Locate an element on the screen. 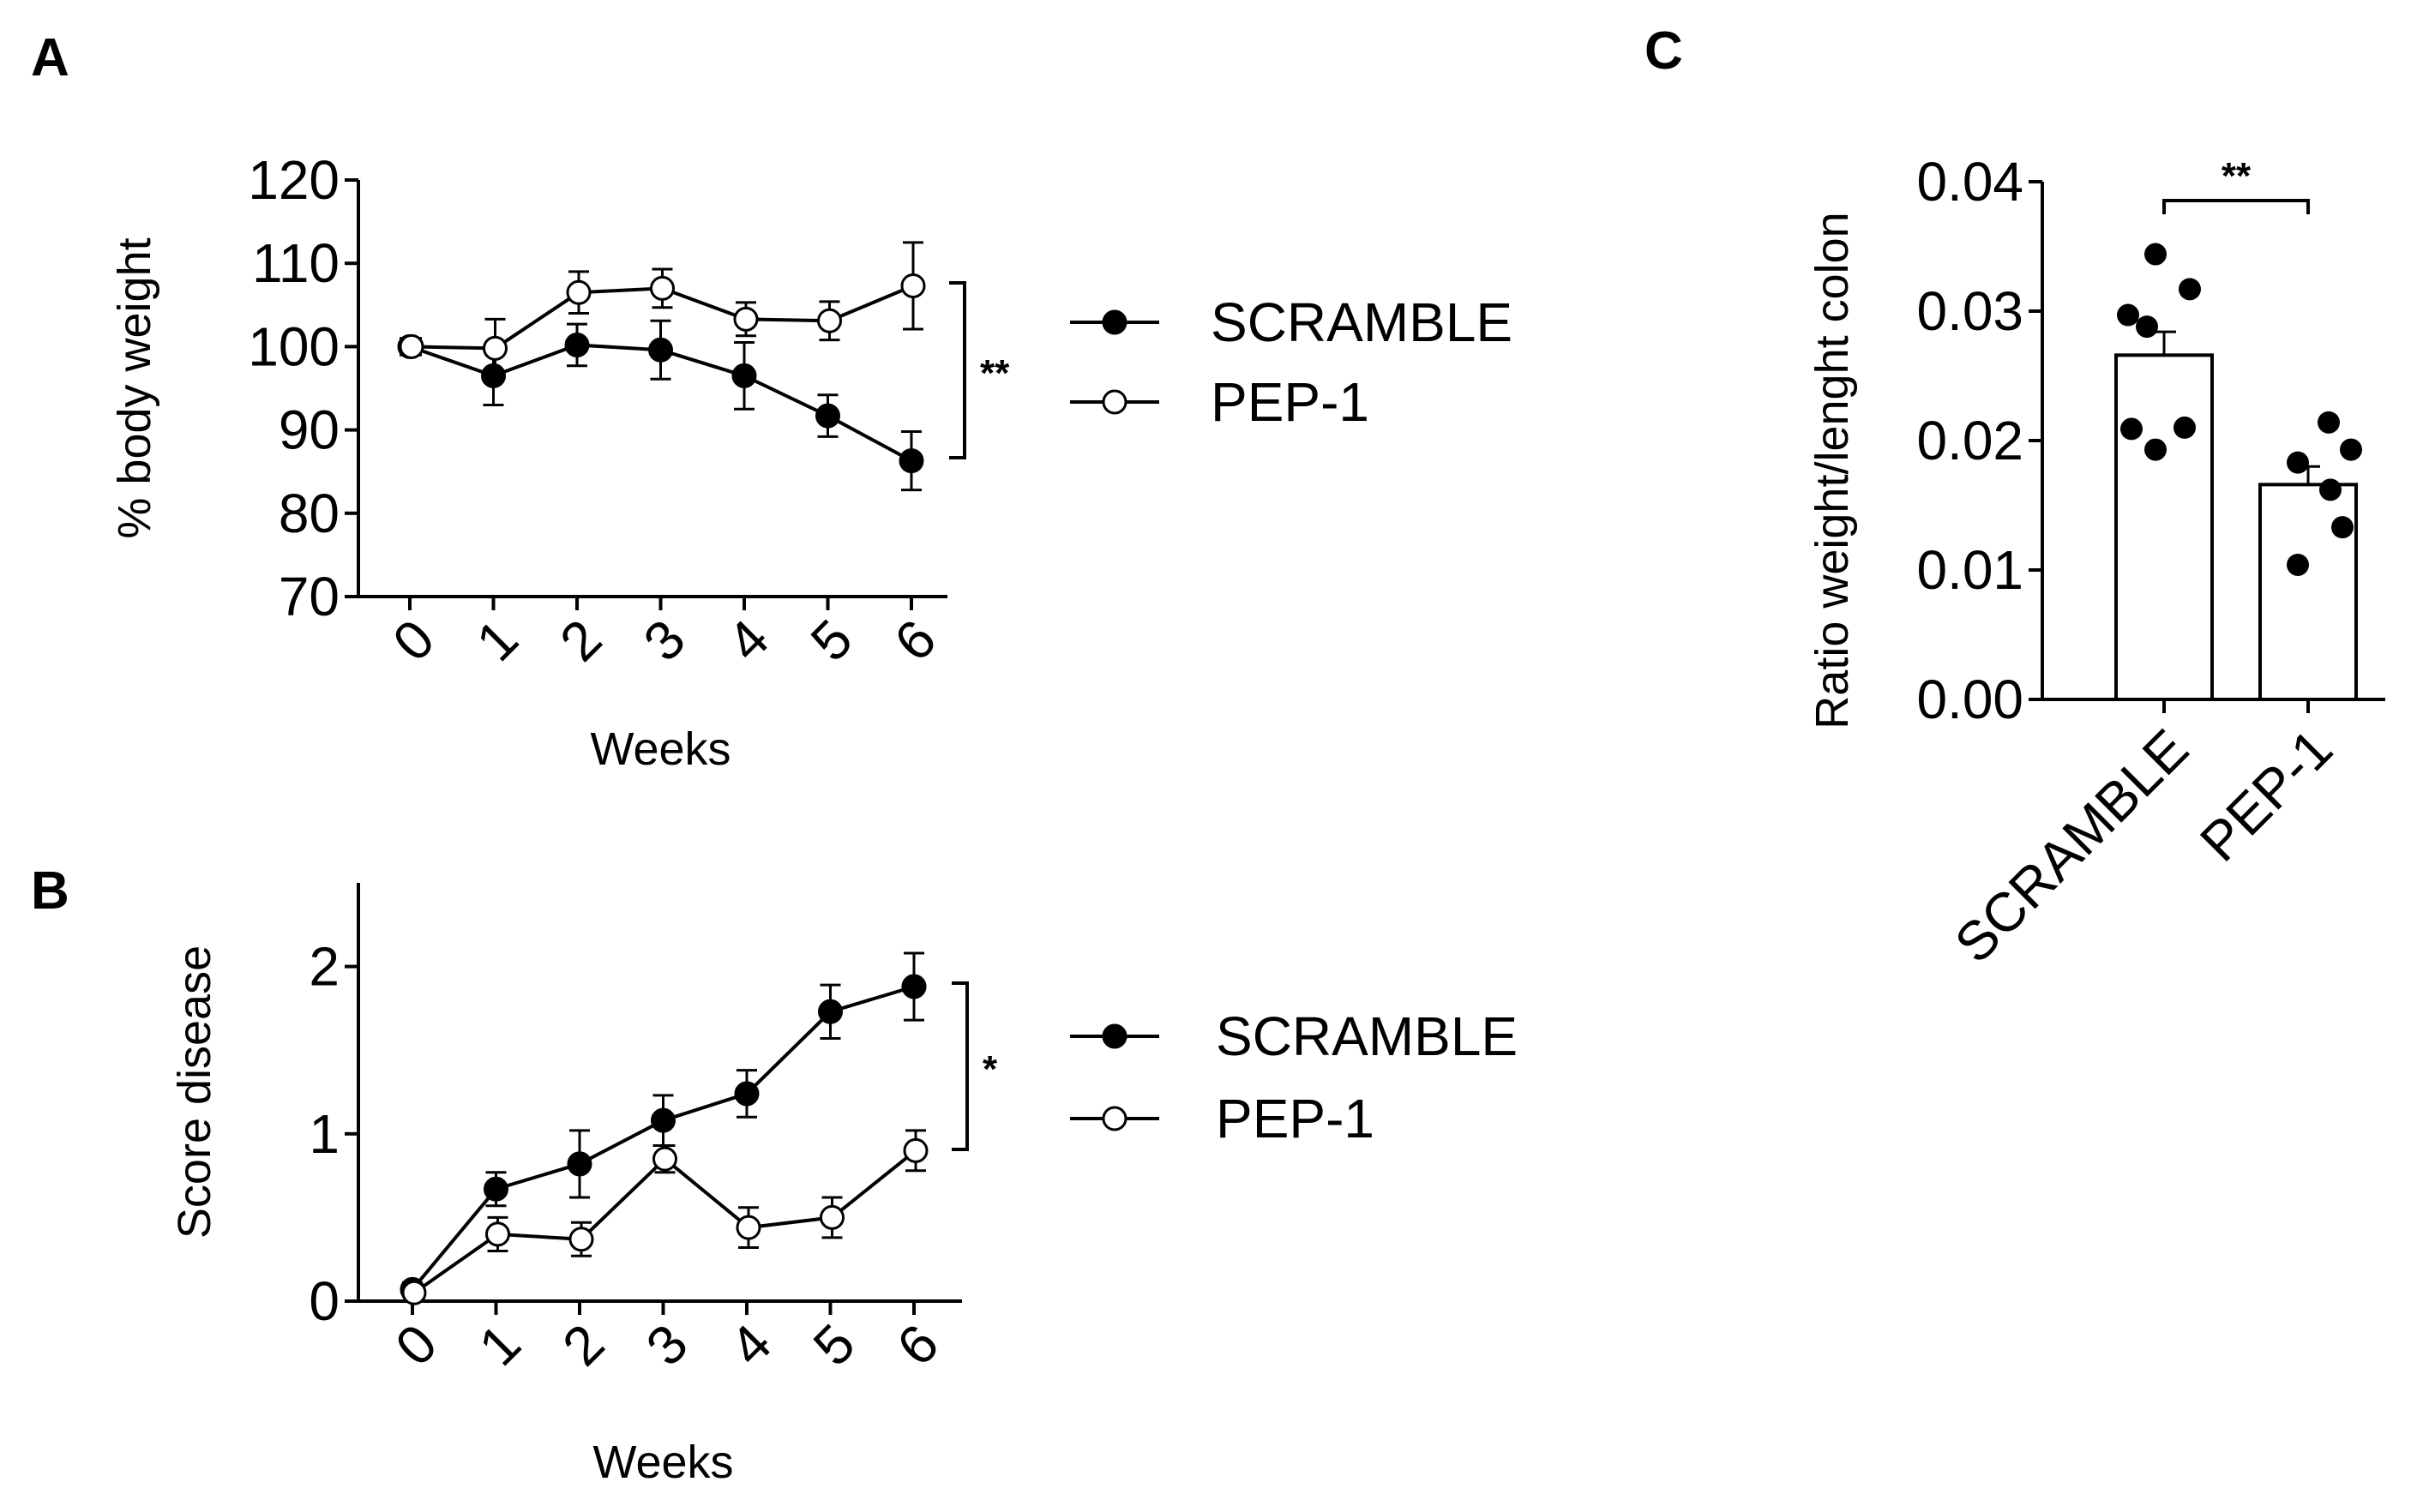  x-tick-label: SCRAMBLE is located at coordinates (2071, 846).